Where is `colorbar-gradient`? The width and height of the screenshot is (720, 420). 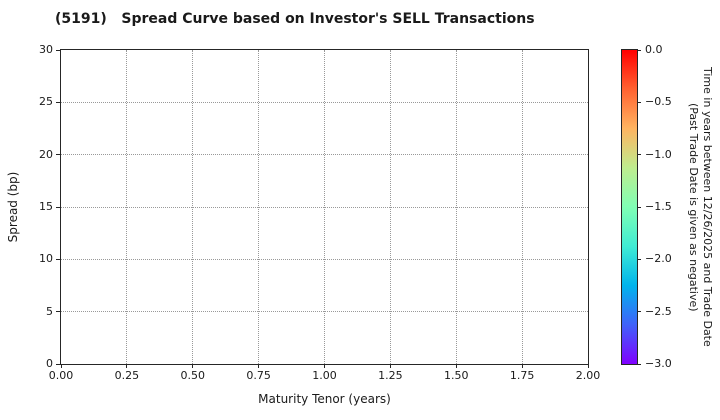 colorbar-gradient is located at coordinates (631, 207).